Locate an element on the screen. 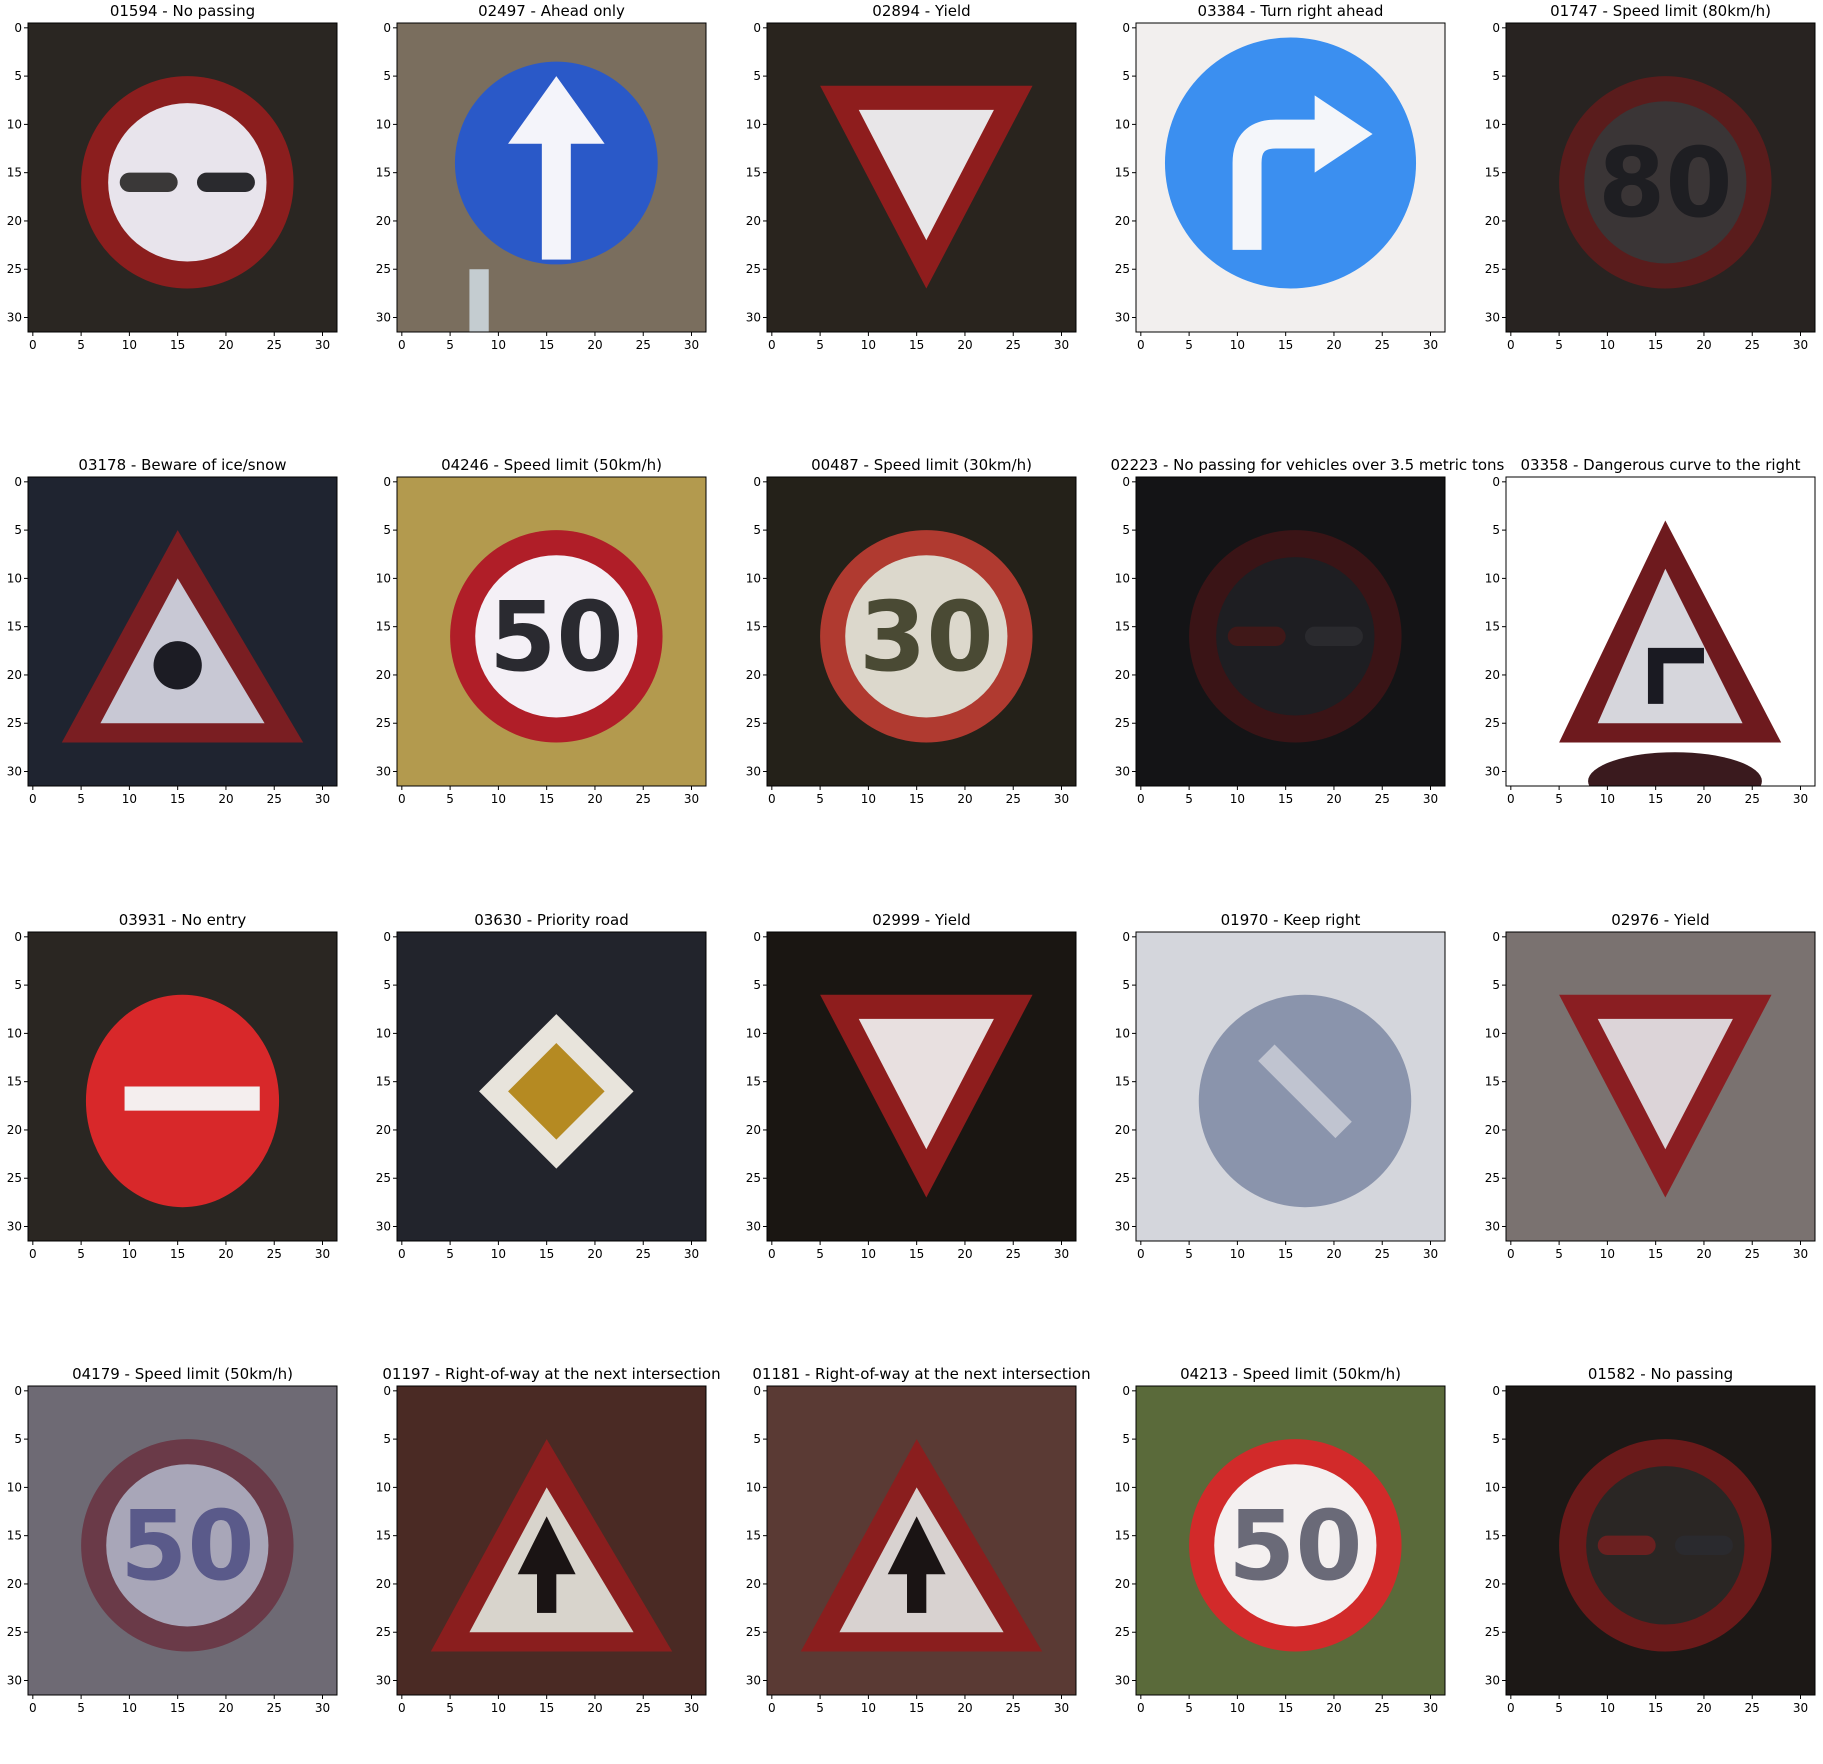  intersection-bar is located at coordinates (916, 1584).